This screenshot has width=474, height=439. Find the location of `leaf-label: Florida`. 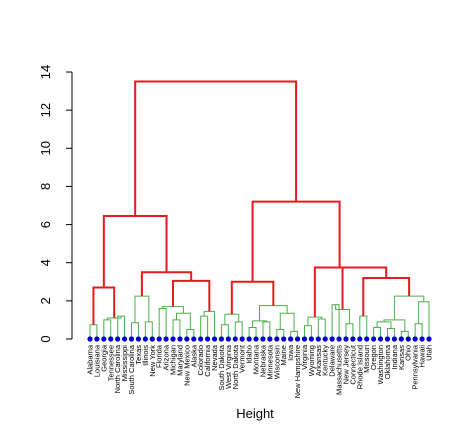

leaf-label: Florida is located at coordinates (159, 356).